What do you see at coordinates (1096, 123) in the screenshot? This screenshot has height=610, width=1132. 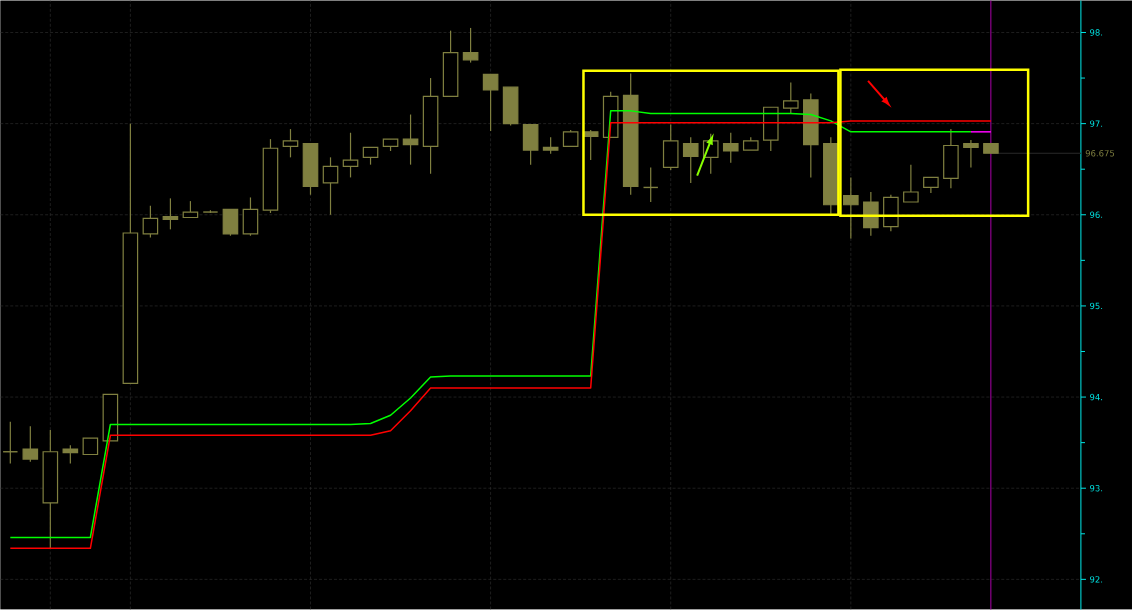 I see `y-tick-label: 97.` at bounding box center [1096, 123].